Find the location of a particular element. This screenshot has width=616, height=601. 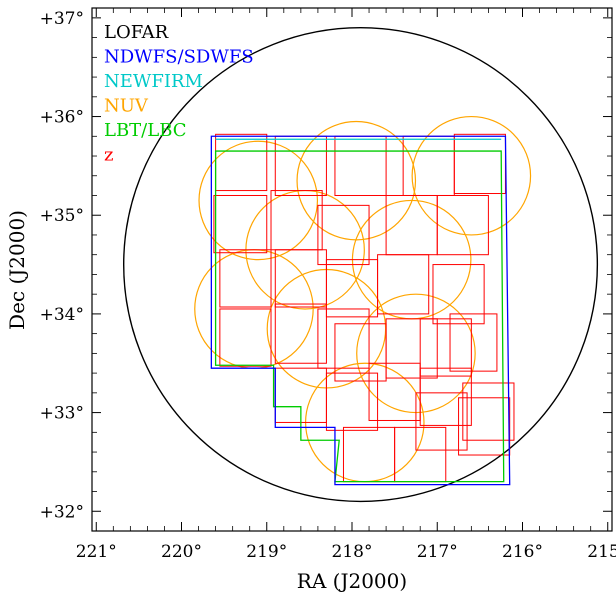

x-tick-label: 221° is located at coordinates (96, 552).